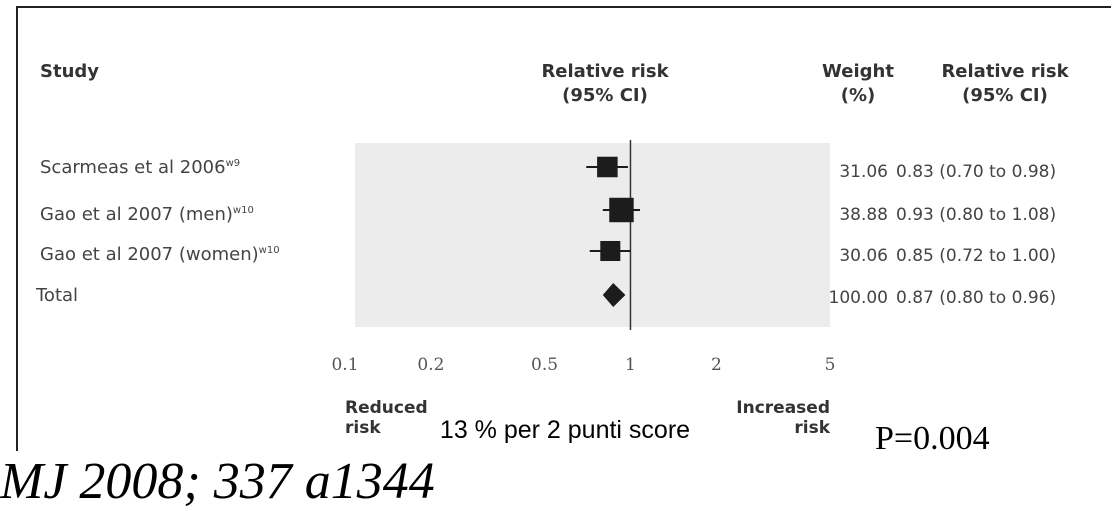 The height and width of the screenshot is (511, 1113). What do you see at coordinates (160, 254) in the screenshot?
I see `study-label-row-3: Gao et al 2007 (women)w10` at bounding box center [160, 254].